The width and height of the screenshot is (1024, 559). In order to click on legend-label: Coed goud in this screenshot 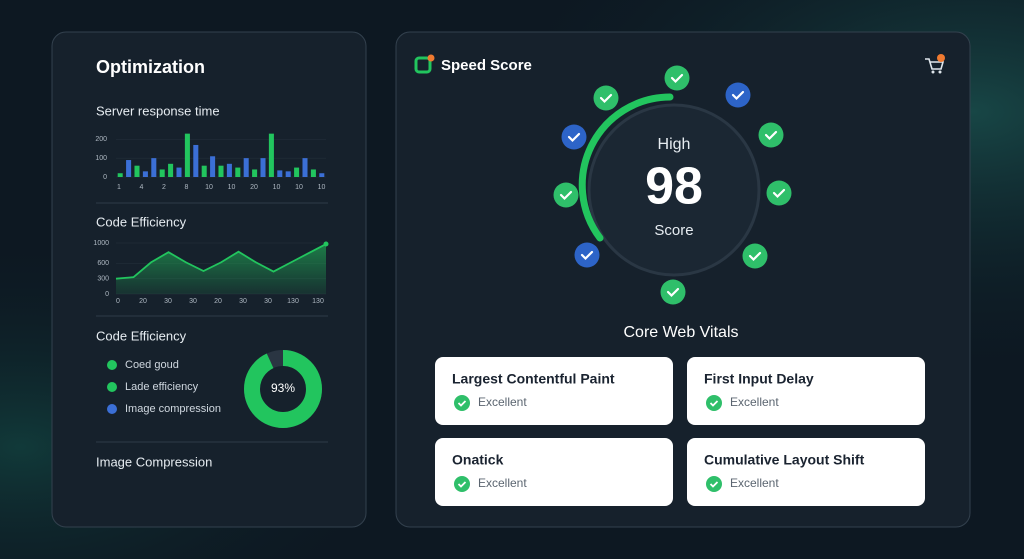, I will do `click(152, 365)`.